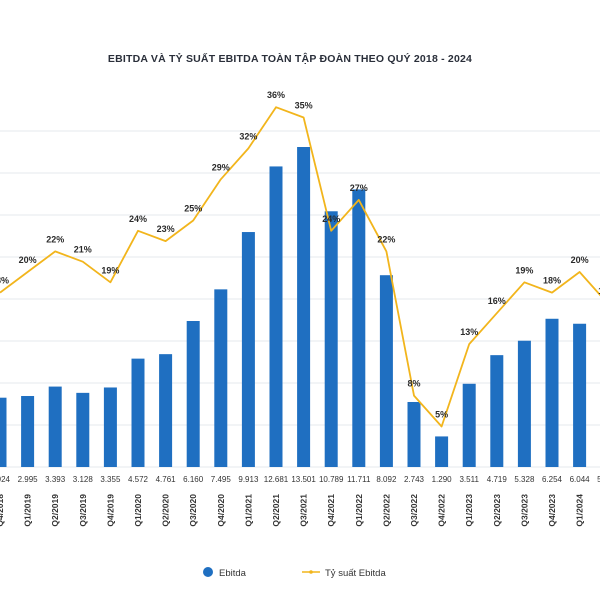  Describe the element at coordinates (359, 510) in the screenshot. I see `x-tick-label: Q1/2022` at that location.